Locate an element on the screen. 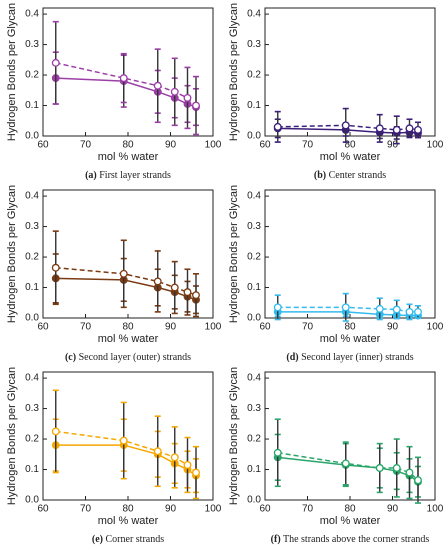 The height and width of the screenshot is (550, 448). caption: (e) Corner strands is located at coordinates (128, 539).